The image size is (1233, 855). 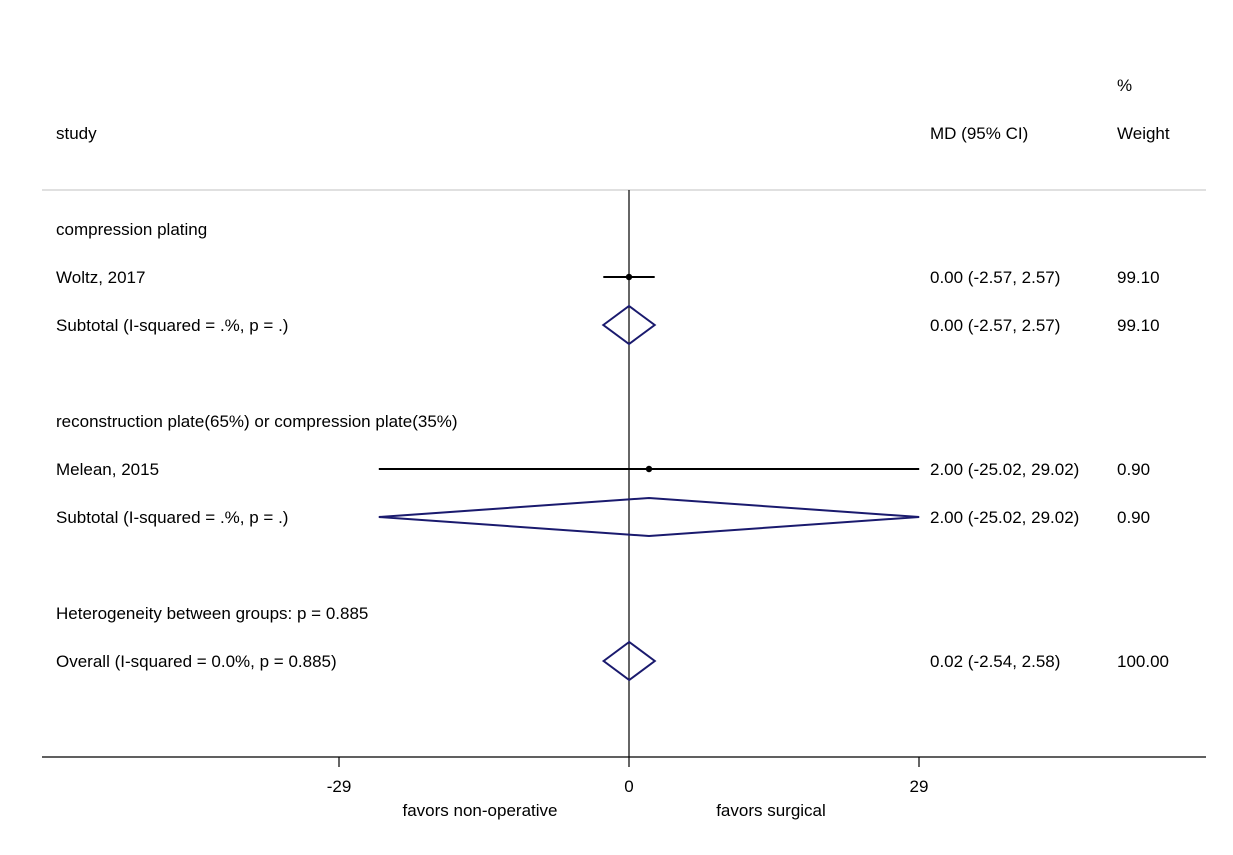 I want to click on overall-diamond, so click(x=629, y=661).